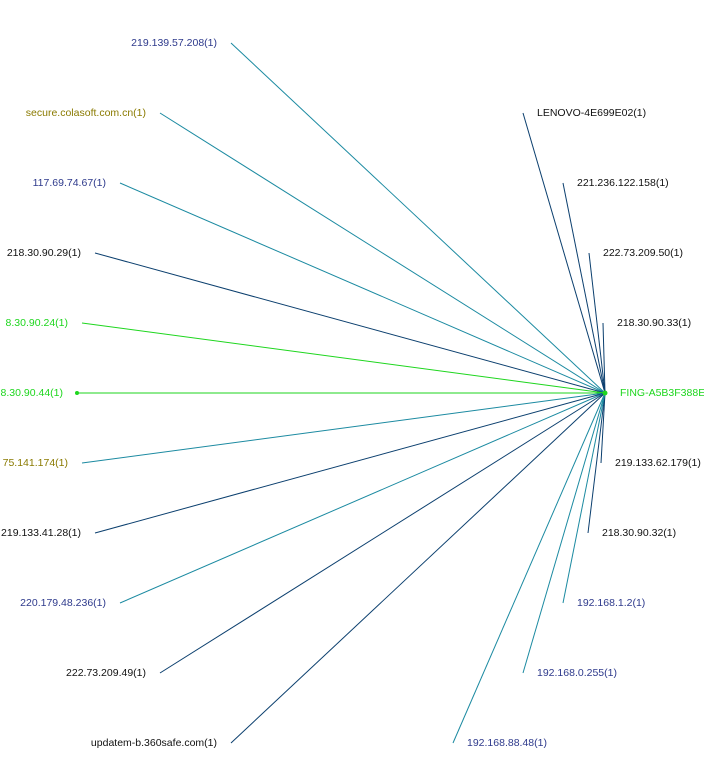 The height and width of the screenshot is (778, 704). What do you see at coordinates (41, 533) in the screenshot?
I see `node-label: 219.133.41.28(1)` at bounding box center [41, 533].